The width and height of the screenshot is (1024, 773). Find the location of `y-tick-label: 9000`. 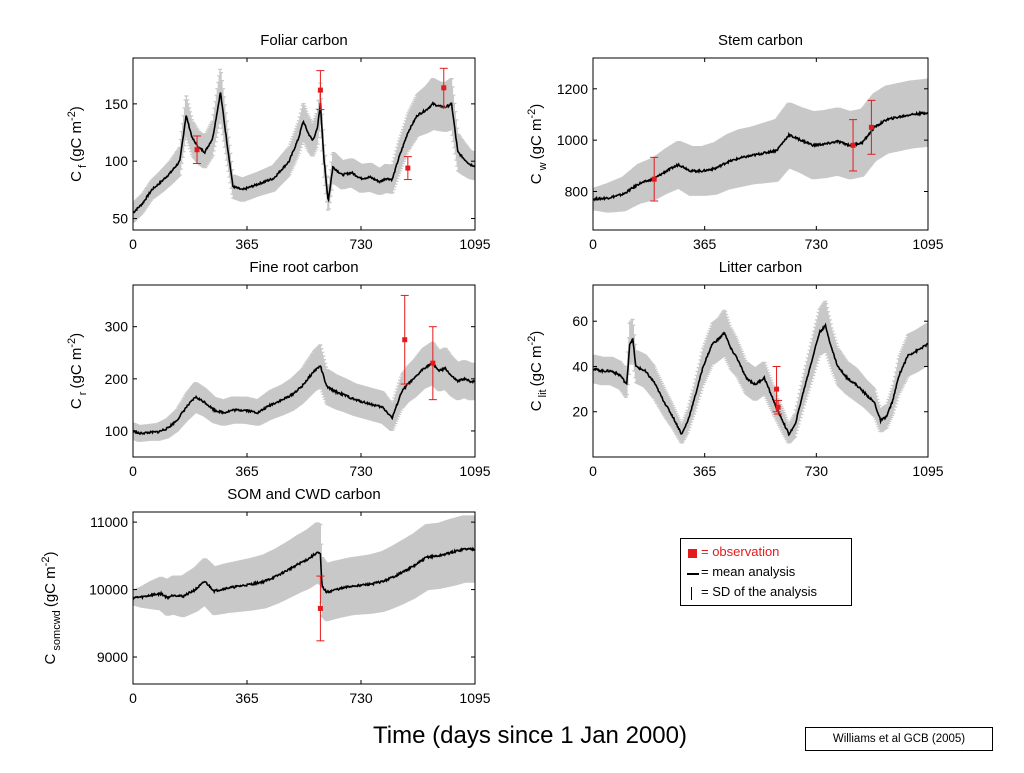

y-tick-label: 9000 is located at coordinates (112, 657).